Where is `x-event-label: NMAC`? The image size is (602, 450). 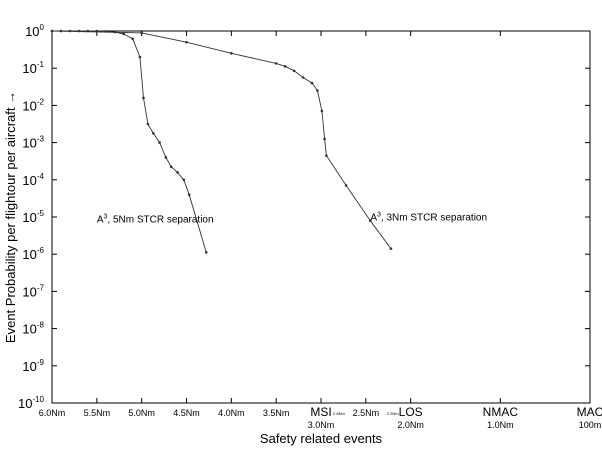 x-event-label: NMAC is located at coordinates (501, 412).